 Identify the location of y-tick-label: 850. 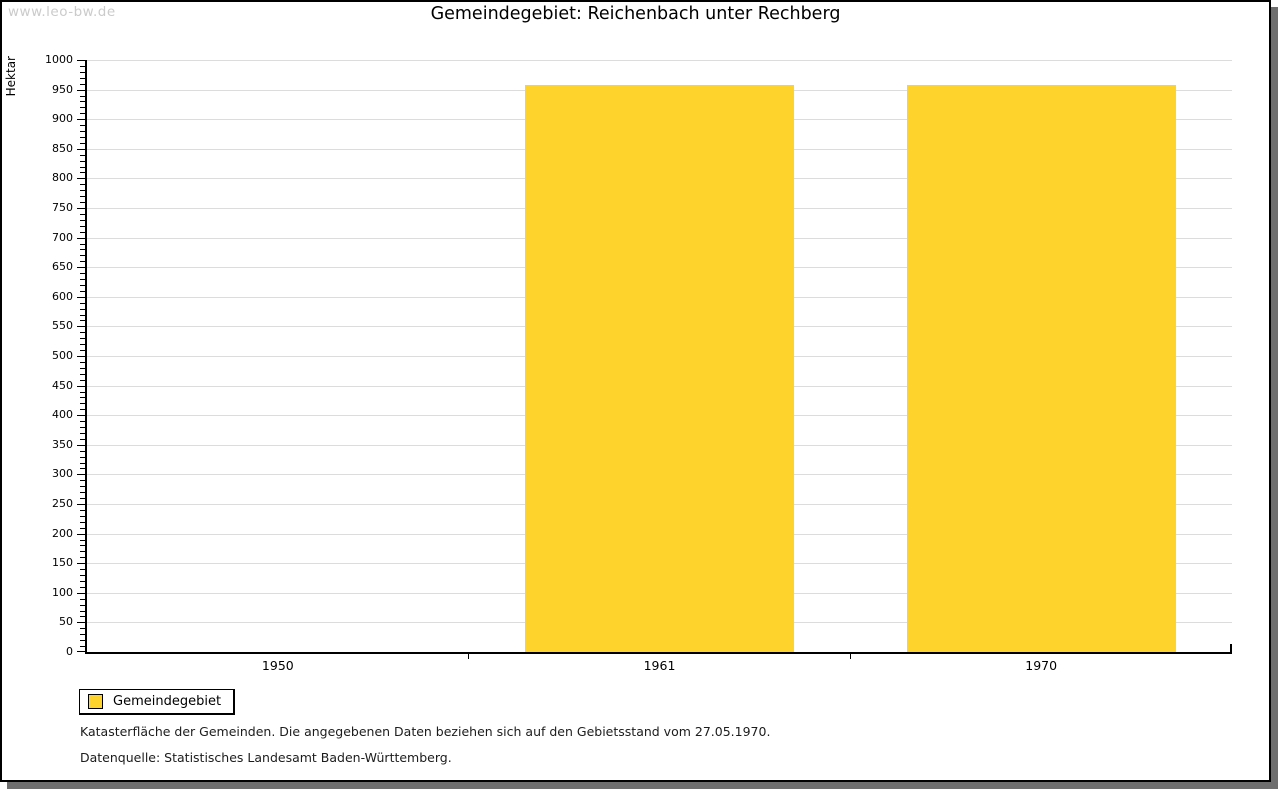
(62, 148).